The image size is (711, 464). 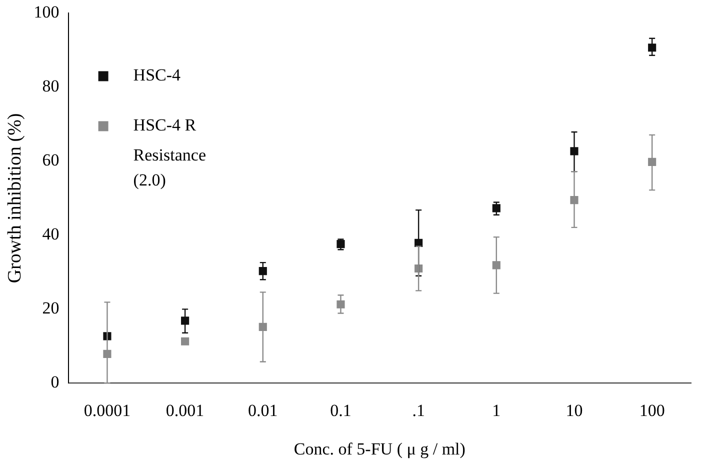 What do you see at coordinates (157, 75) in the screenshot?
I see `legend-label: HSC-4` at bounding box center [157, 75].